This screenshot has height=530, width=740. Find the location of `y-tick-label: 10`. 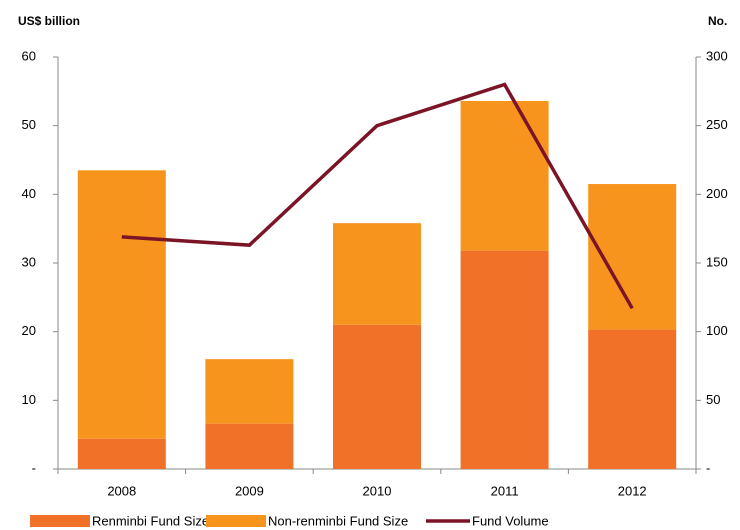

y-tick-label: 10 is located at coordinates (29, 399).